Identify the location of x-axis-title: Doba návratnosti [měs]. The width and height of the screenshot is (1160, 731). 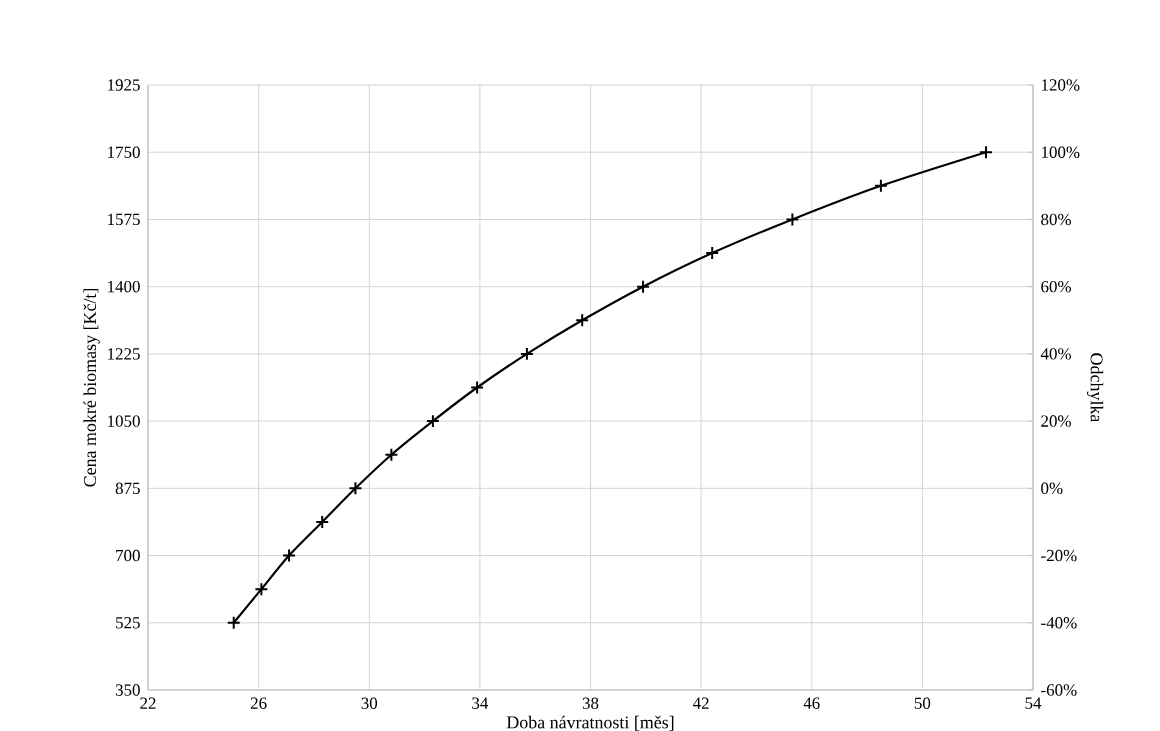
(590, 723).